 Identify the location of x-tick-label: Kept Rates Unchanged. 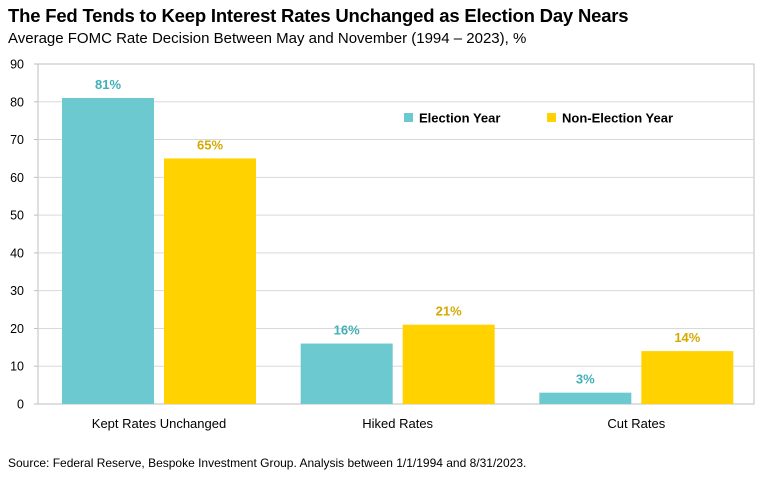
(159, 423).